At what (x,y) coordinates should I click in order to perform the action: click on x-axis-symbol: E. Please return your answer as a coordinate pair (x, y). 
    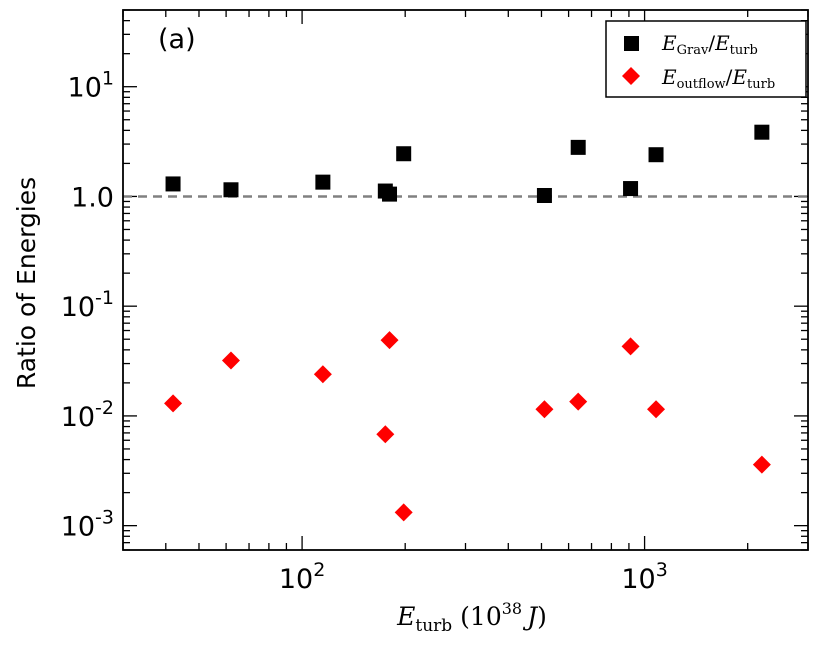
    Looking at the image, I should click on (405, 616).